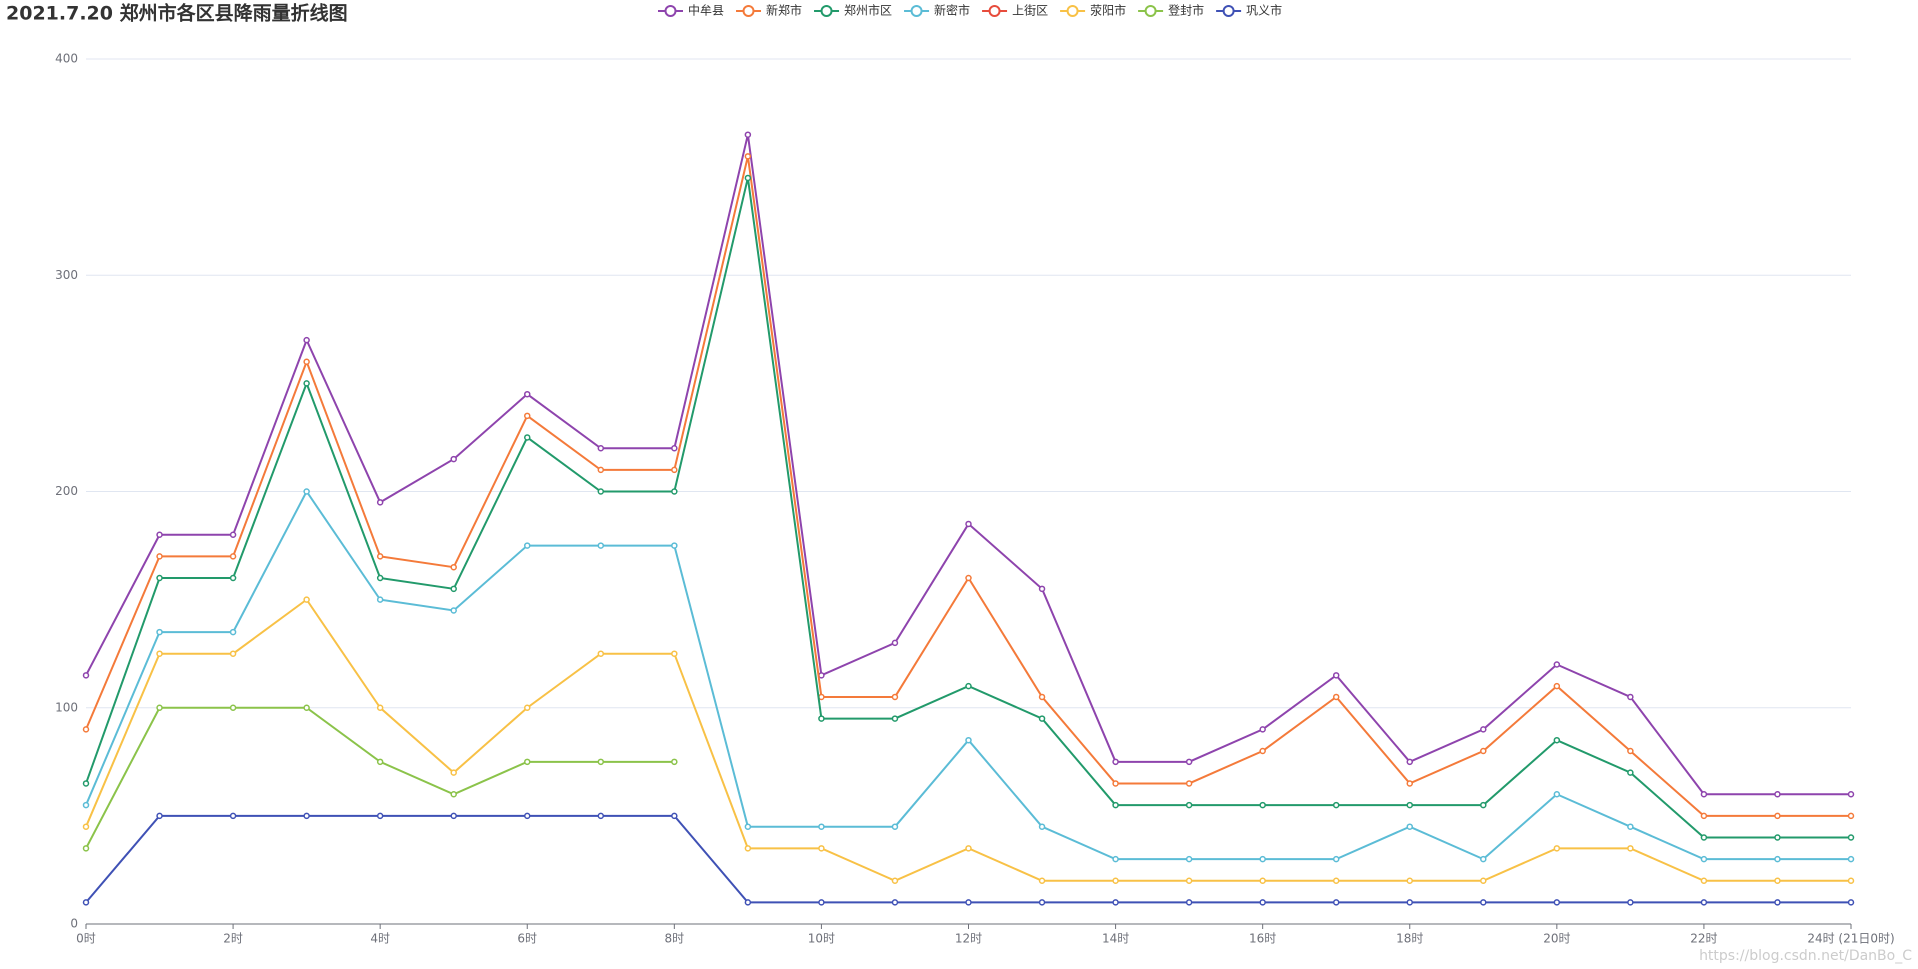 This screenshot has height=969, width=1918. I want to click on legend-item: 新郑市, so click(769, 10).